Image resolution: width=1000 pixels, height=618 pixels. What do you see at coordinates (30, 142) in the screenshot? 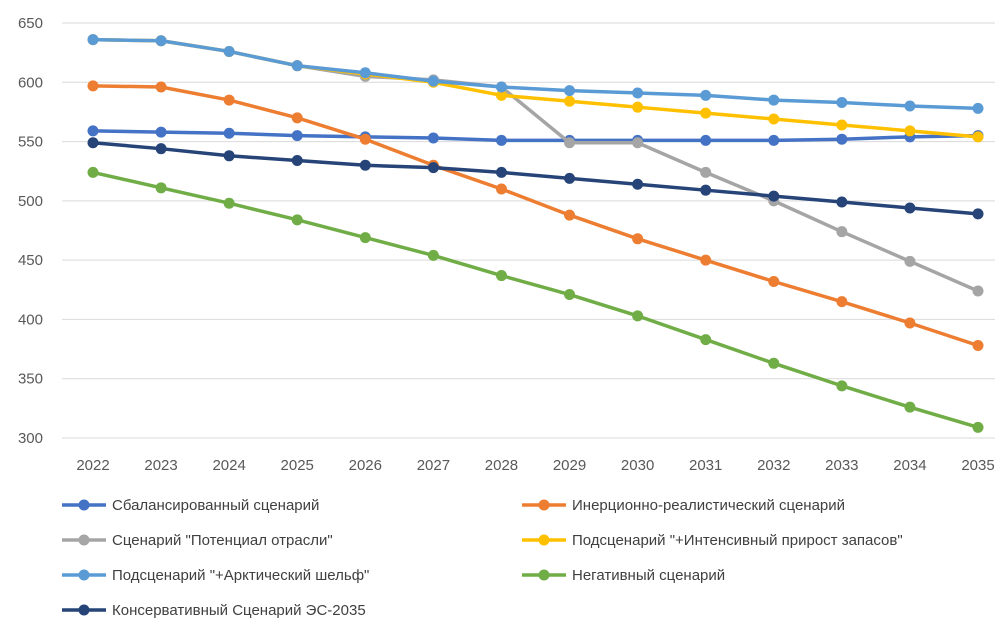
I see `y-tick-label: 550` at bounding box center [30, 142].